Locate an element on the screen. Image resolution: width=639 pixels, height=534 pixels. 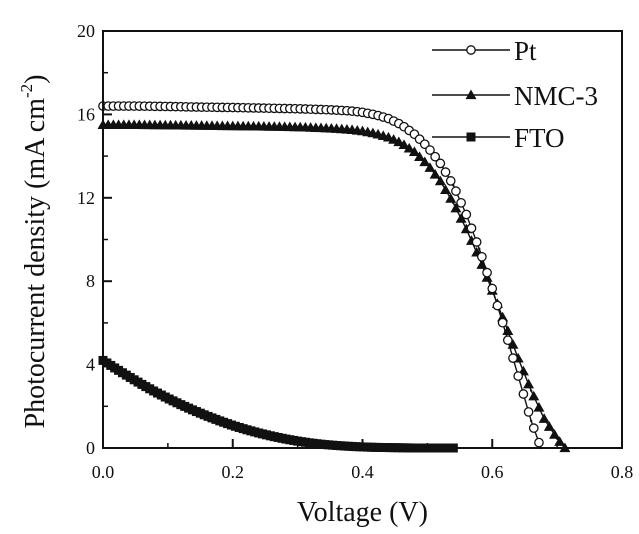
x-tick-label: 0.6 is located at coordinates (492, 472).